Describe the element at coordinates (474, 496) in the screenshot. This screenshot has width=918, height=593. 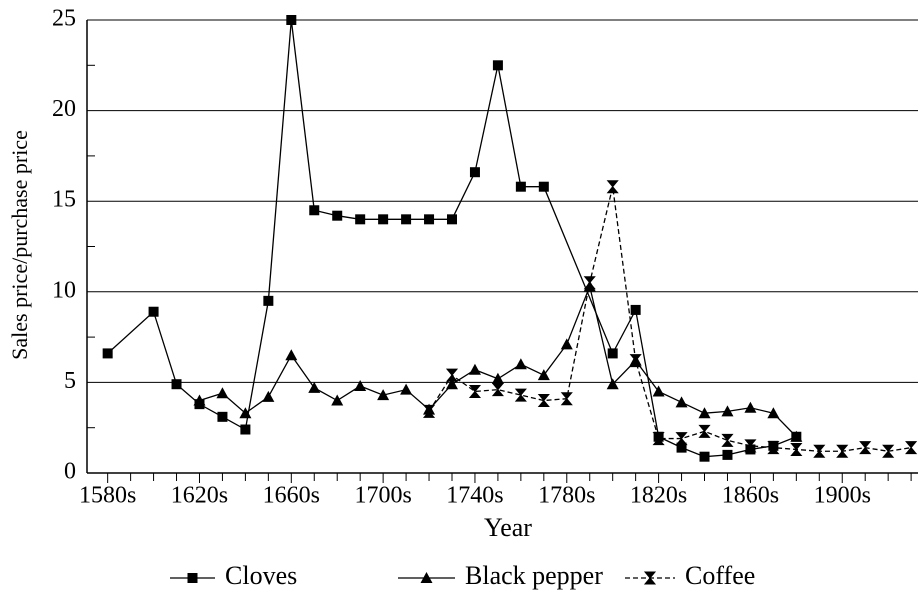
I see `x-tick-label: 1740s` at that location.